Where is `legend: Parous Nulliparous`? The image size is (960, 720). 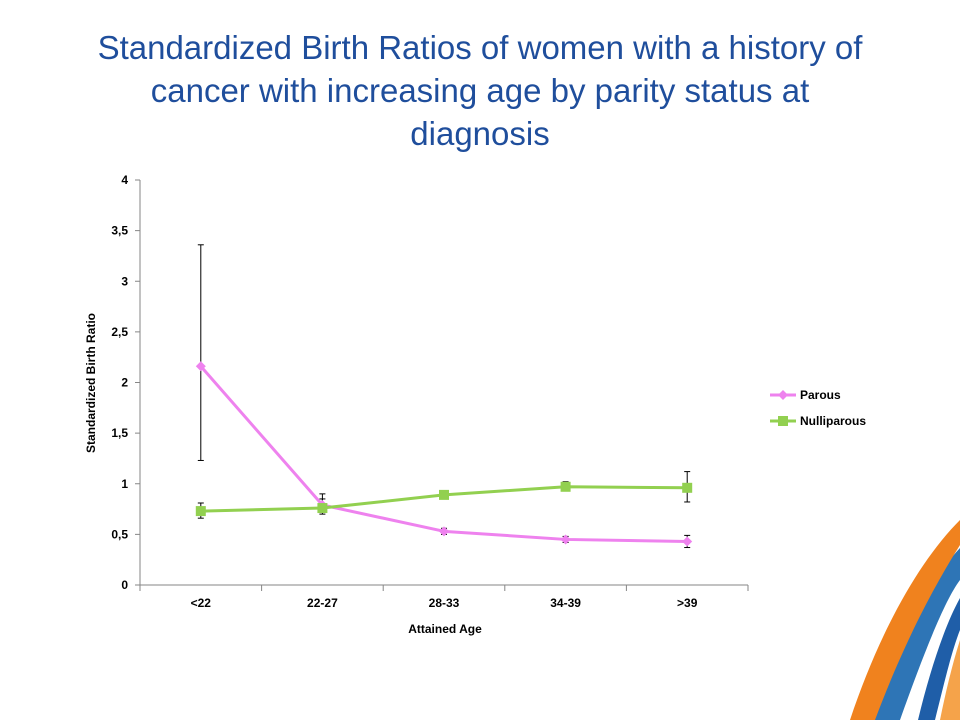
legend: Parous Nulliparous is located at coordinates (818, 408).